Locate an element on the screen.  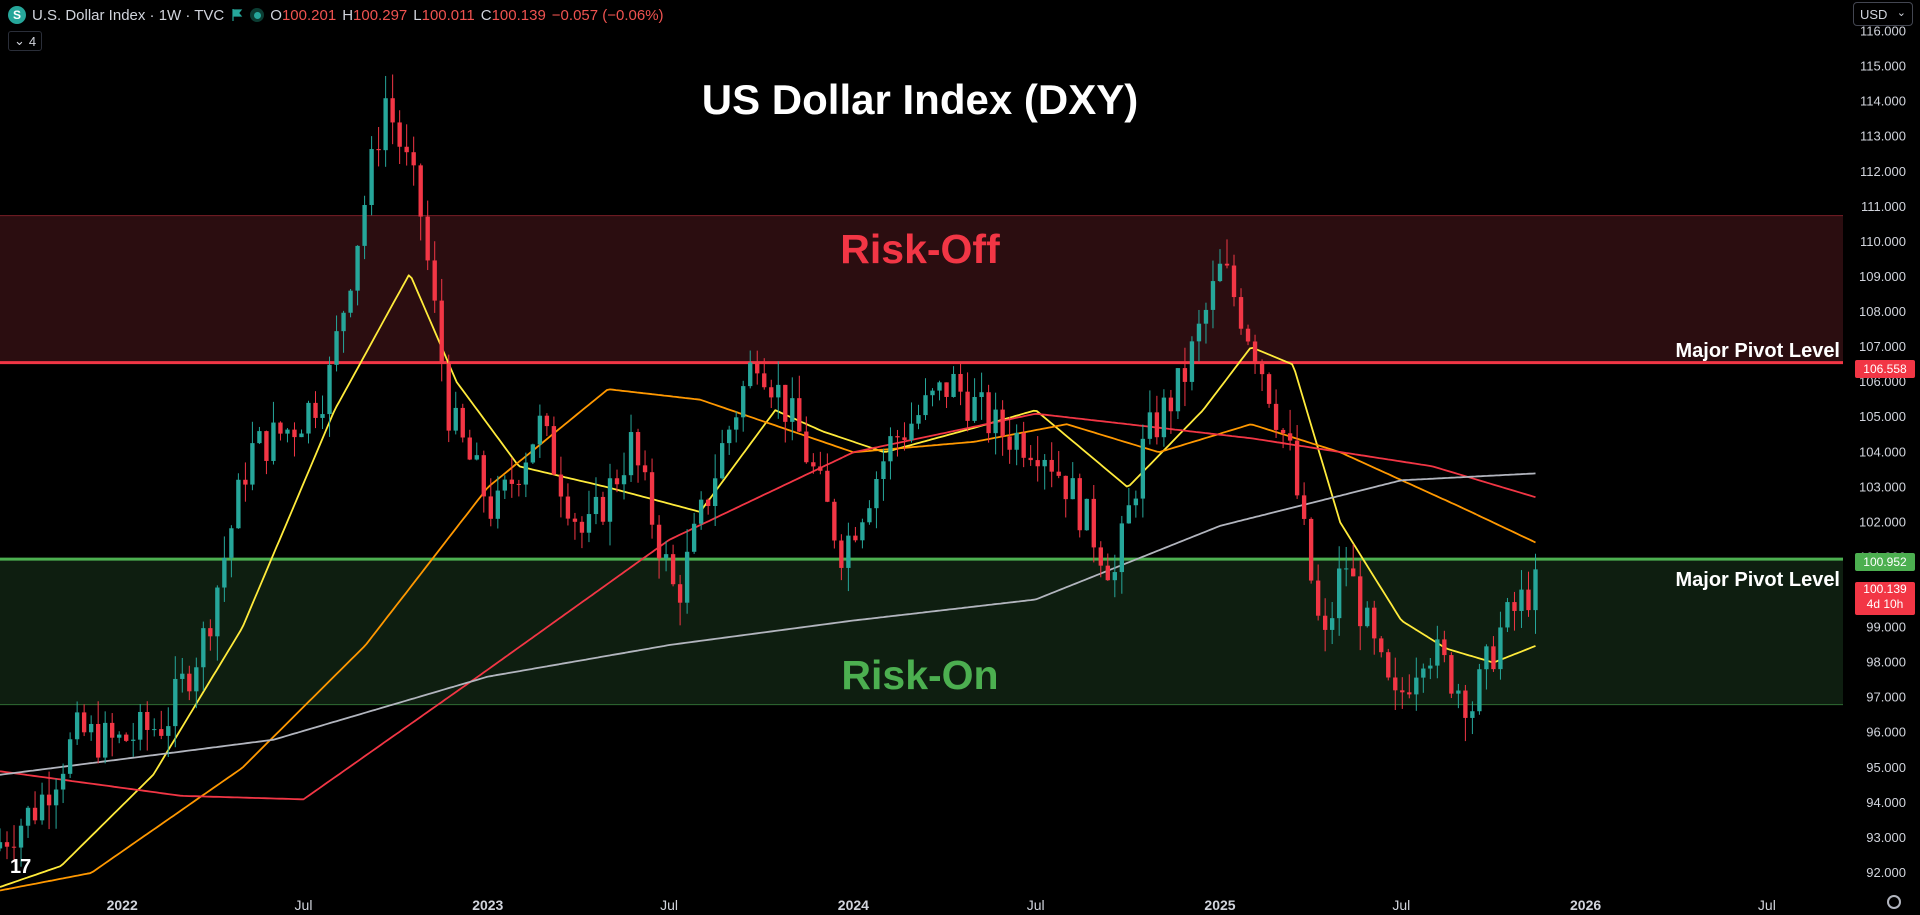
open-value: 100.201 is located at coordinates (309, 15).